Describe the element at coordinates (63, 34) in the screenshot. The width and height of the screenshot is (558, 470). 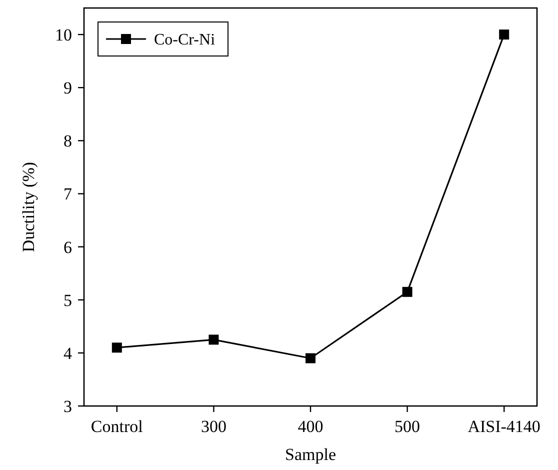
I see `y-tick-label: 10` at that location.